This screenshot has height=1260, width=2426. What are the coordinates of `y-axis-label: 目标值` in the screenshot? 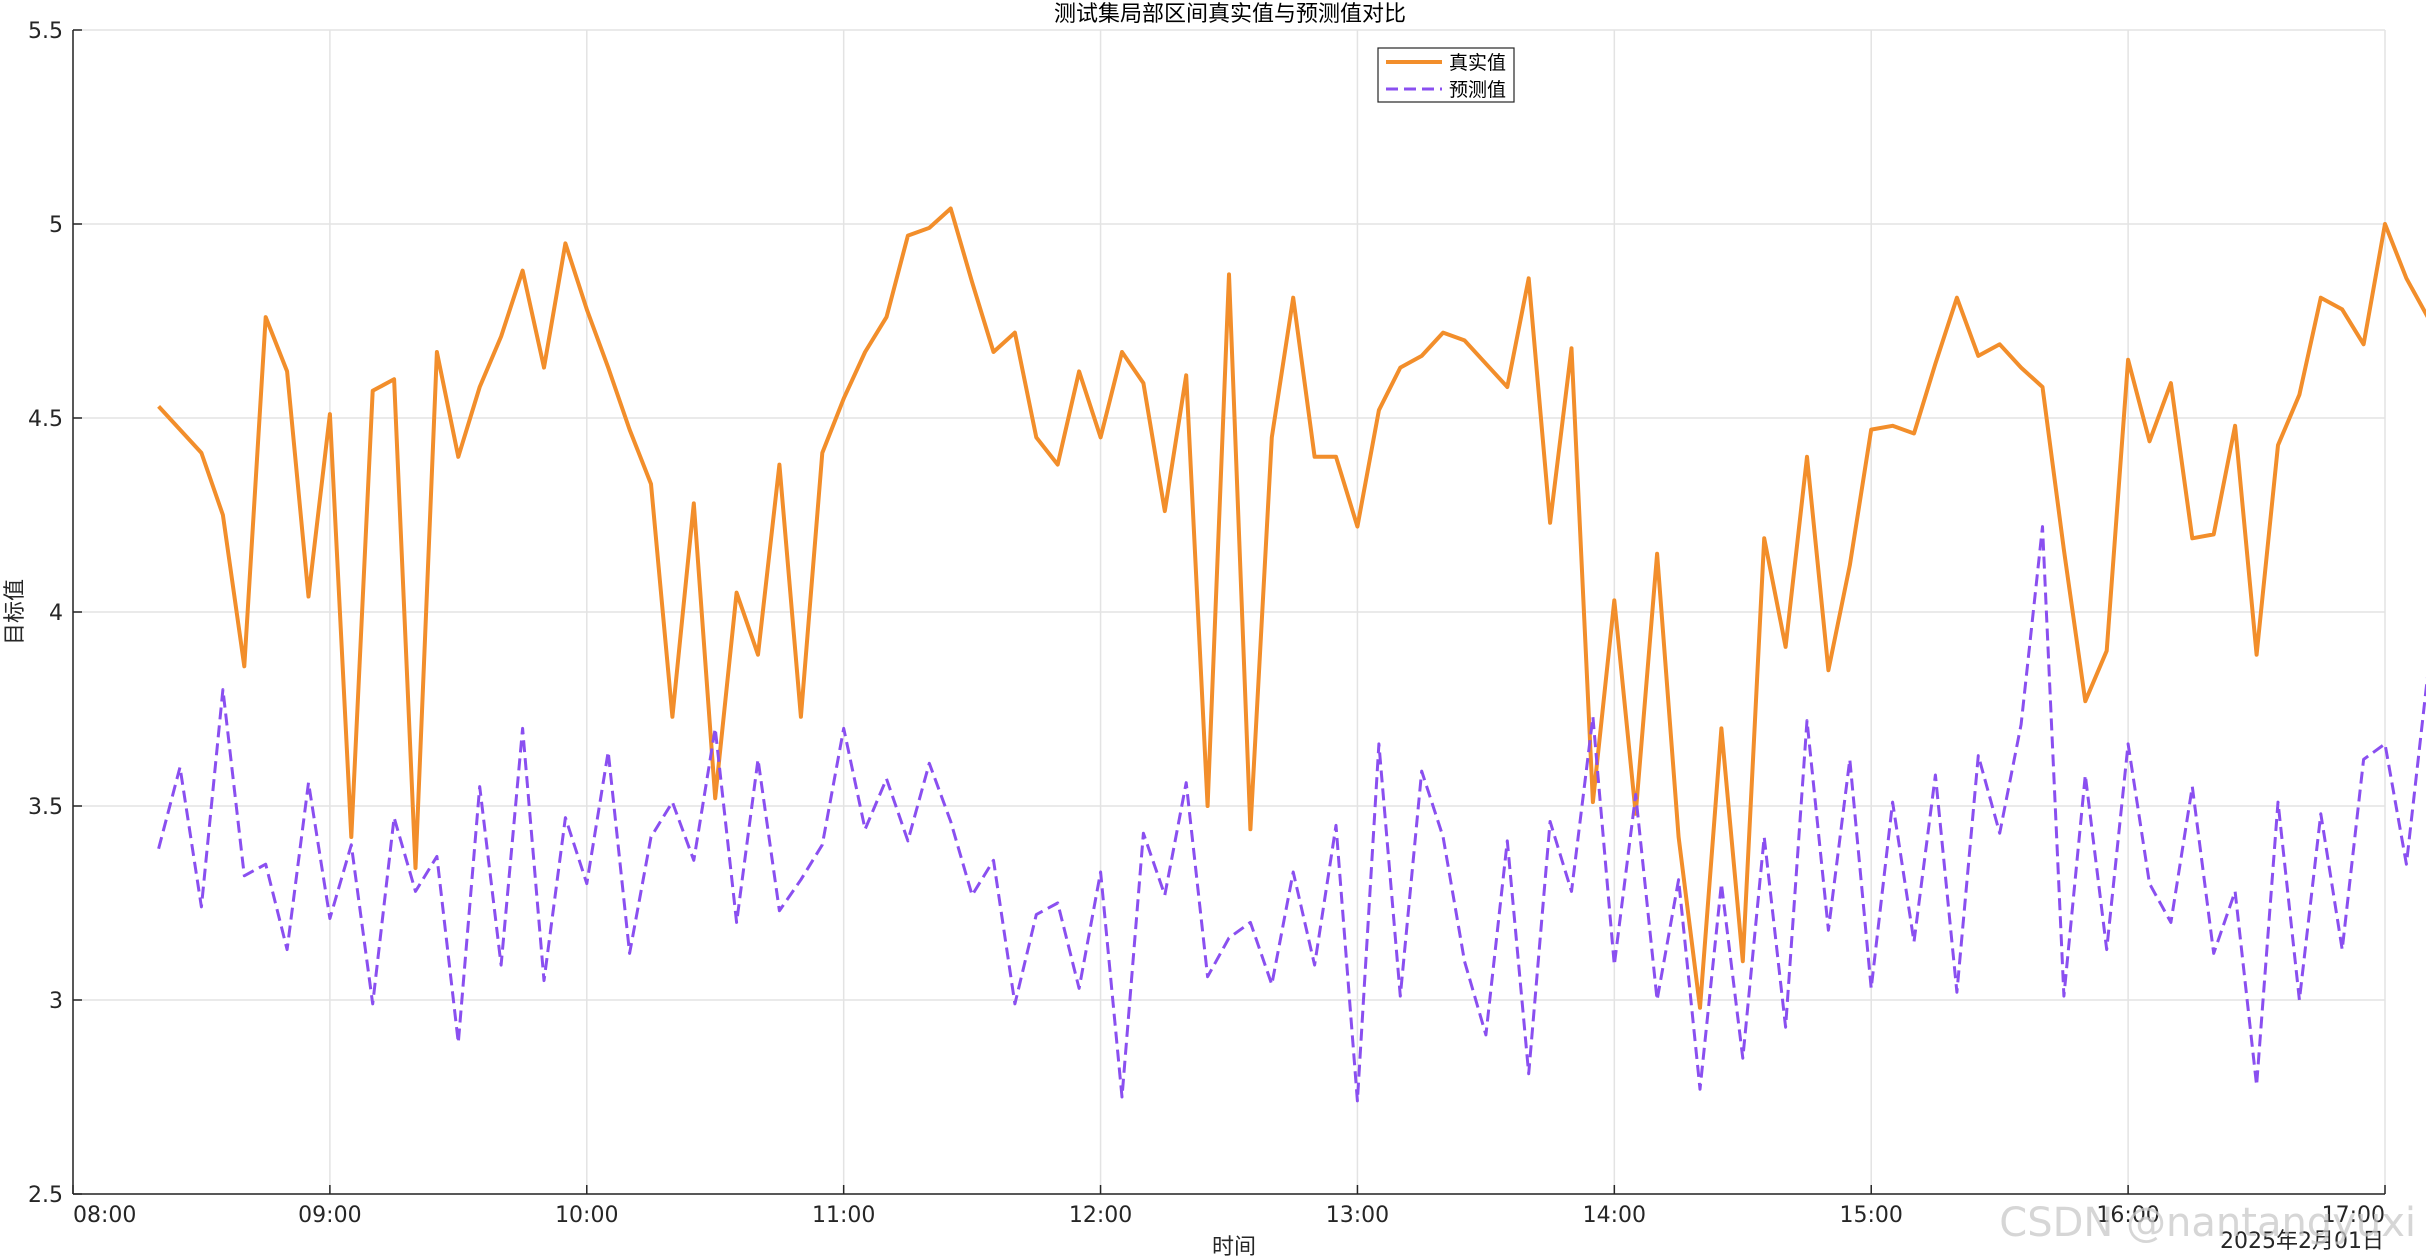 It's located at (15, 612).